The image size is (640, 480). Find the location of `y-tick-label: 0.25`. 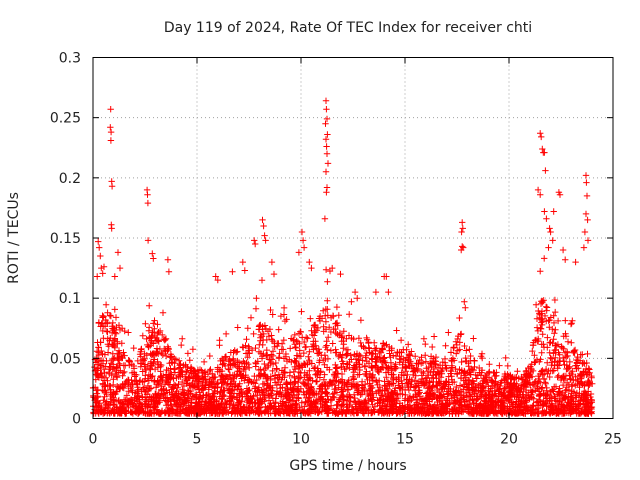

y-tick-label: 0.25 is located at coordinates (65, 119).